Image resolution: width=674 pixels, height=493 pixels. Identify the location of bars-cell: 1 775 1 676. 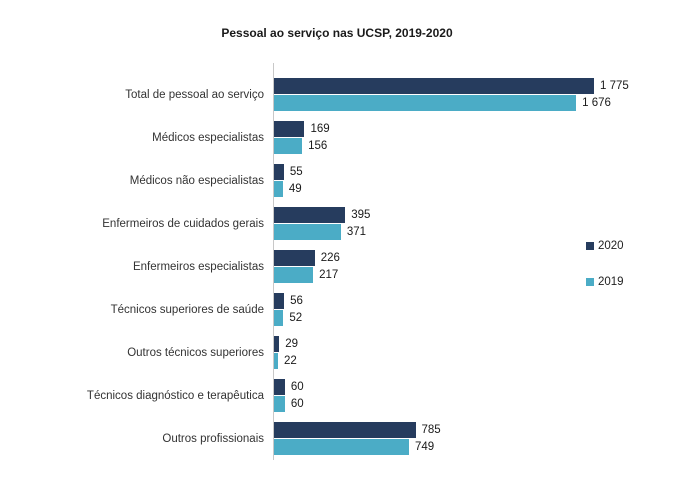
(473, 94).